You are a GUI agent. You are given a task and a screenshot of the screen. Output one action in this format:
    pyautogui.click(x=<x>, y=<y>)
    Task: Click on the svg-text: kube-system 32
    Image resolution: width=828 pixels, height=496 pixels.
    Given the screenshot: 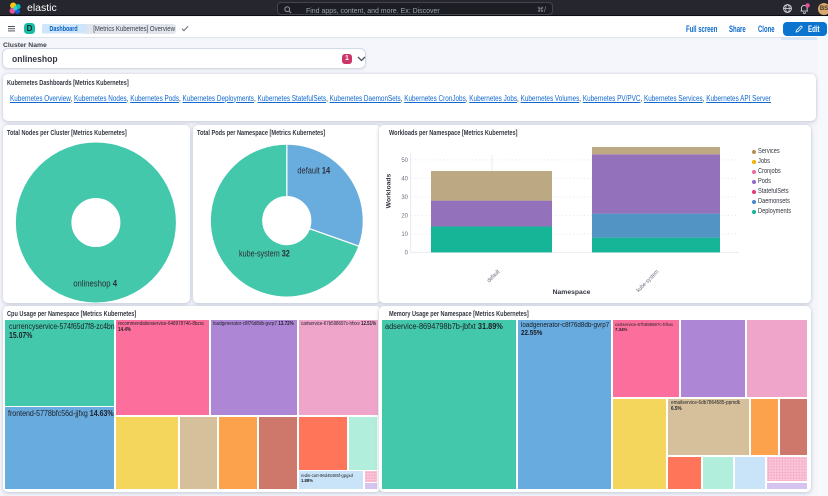 What is the action you would take?
    pyautogui.click(x=264, y=254)
    